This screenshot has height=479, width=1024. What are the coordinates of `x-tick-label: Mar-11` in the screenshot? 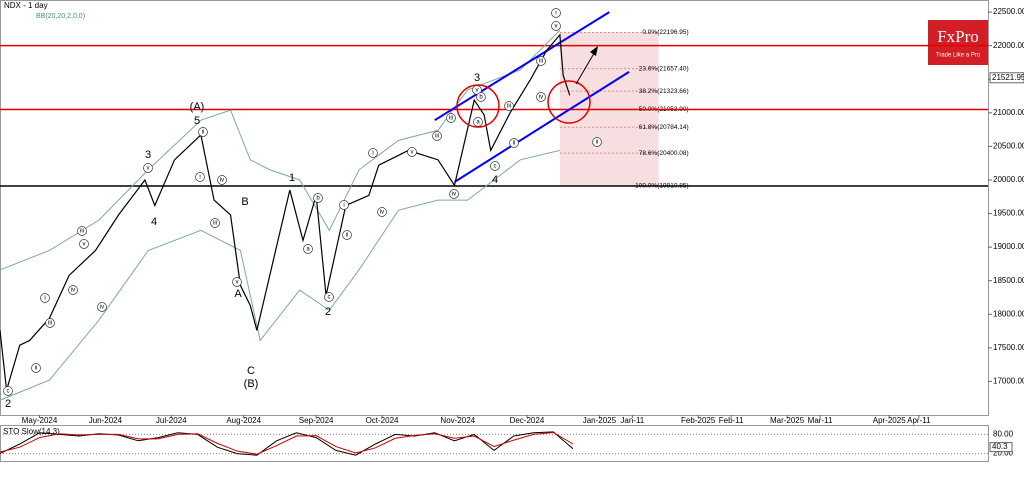 It's located at (820, 420).